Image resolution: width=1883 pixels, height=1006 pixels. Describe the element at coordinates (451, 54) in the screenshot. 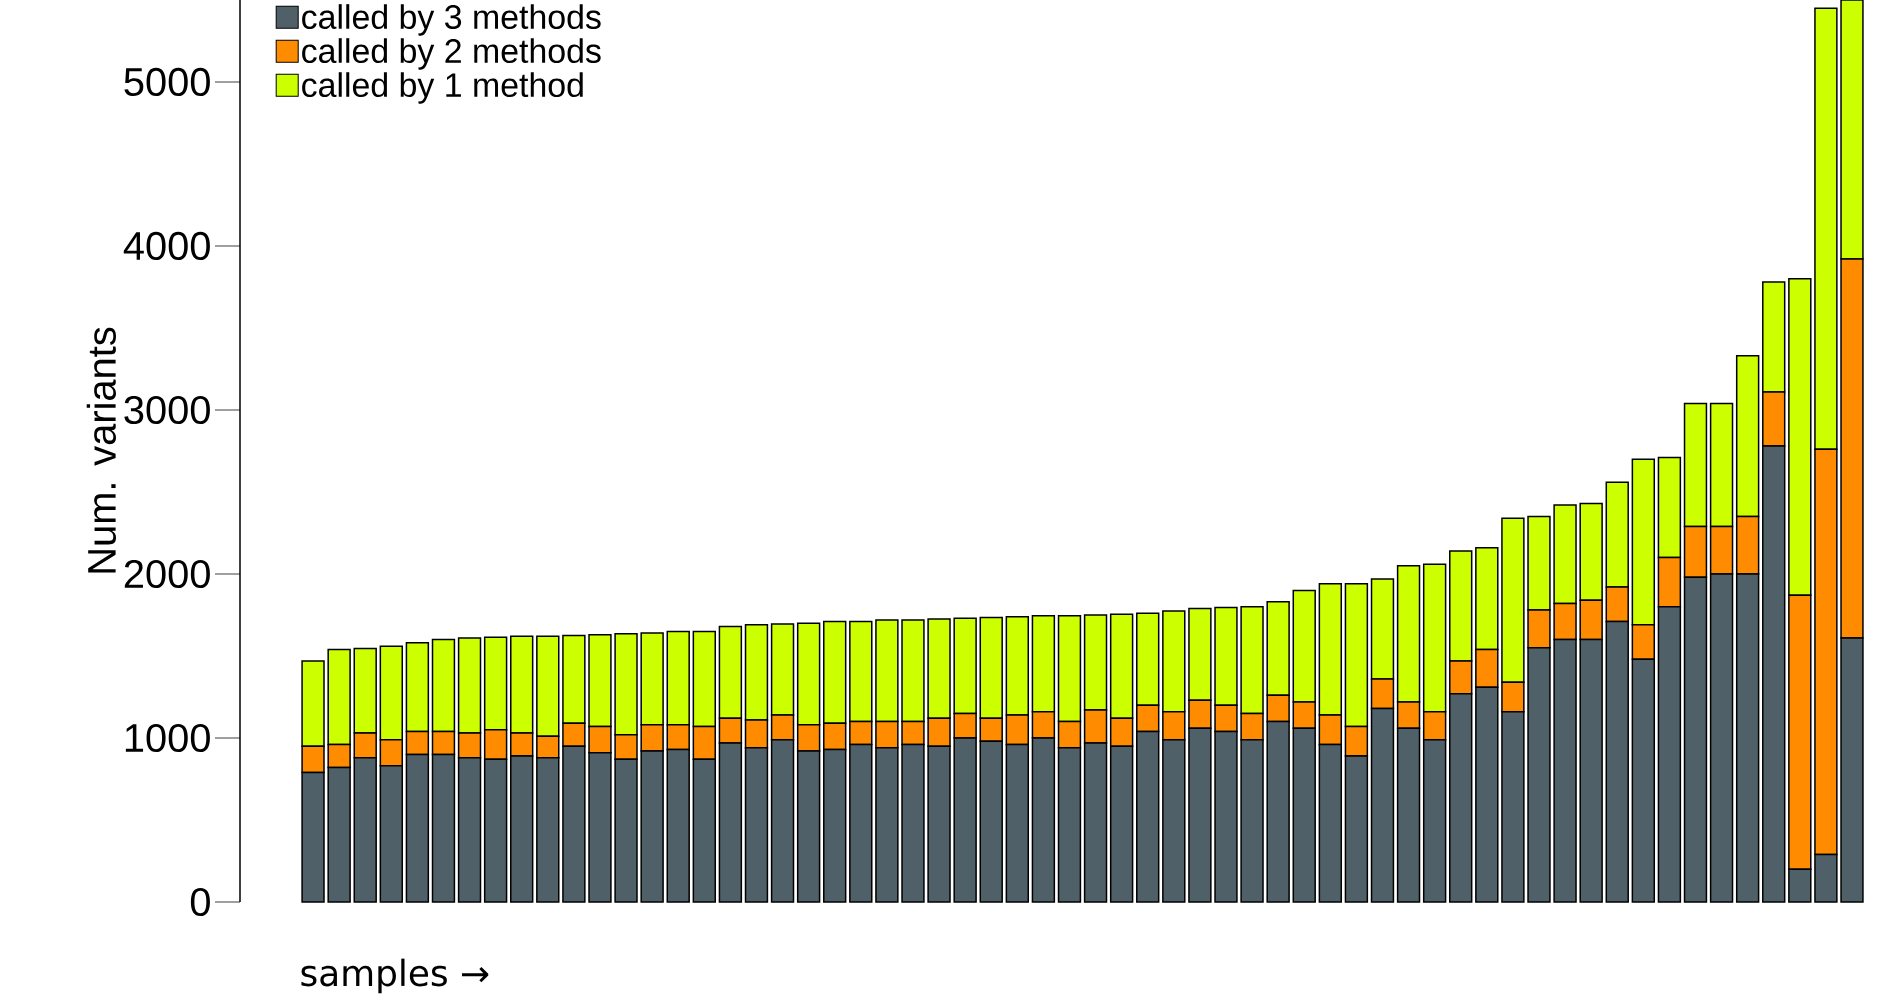

I see `legend-label: called by 2 methods` at that location.